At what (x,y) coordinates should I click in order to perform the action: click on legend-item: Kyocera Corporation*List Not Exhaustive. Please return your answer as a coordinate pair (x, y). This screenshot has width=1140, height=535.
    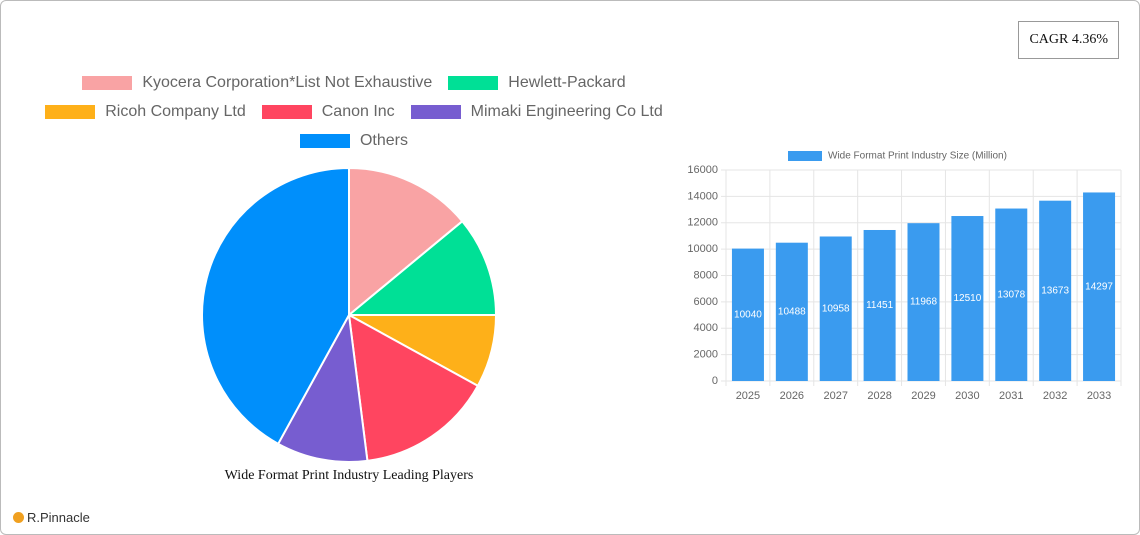
    Looking at the image, I should click on (257, 83).